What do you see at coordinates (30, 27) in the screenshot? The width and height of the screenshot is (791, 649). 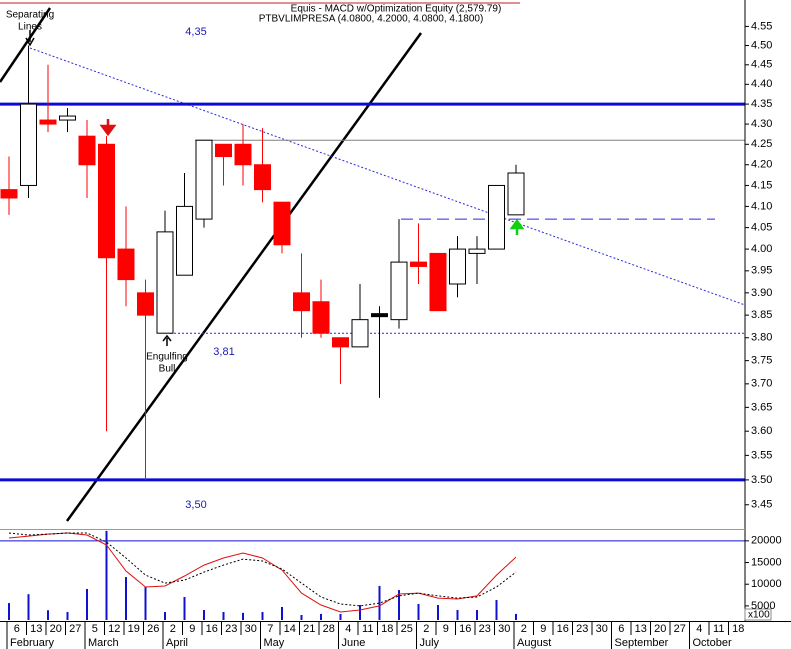 I see `annotation: Lines` at bounding box center [30, 27].